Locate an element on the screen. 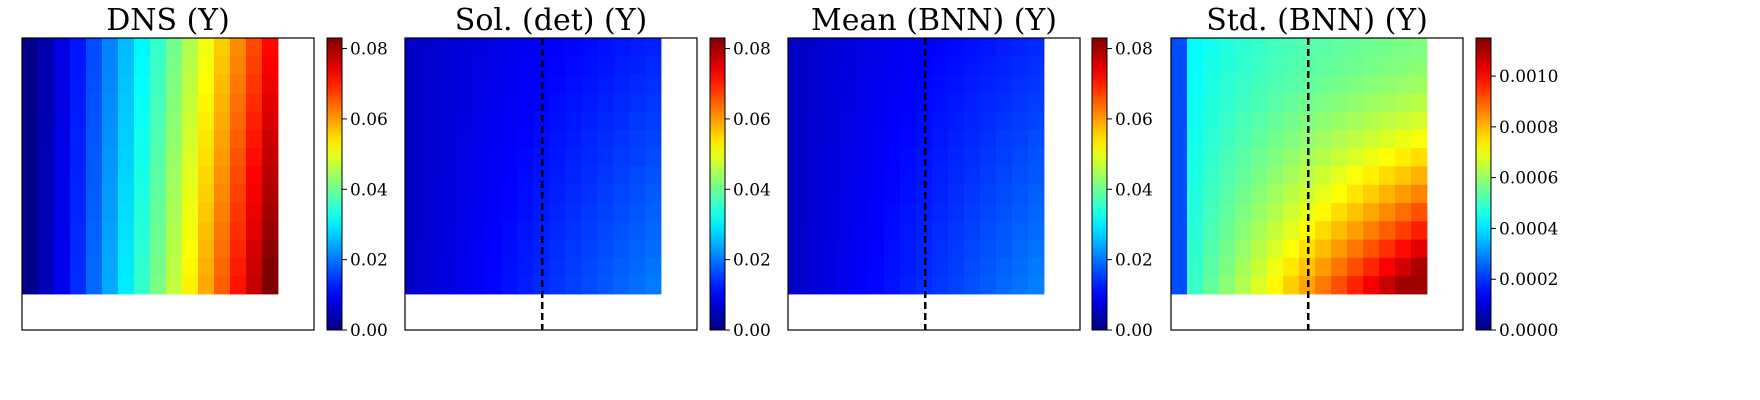 This screenshot has height=400, width=1760. panel-title: Mean (BNN) (Y) is located at coordinates (934, 20).